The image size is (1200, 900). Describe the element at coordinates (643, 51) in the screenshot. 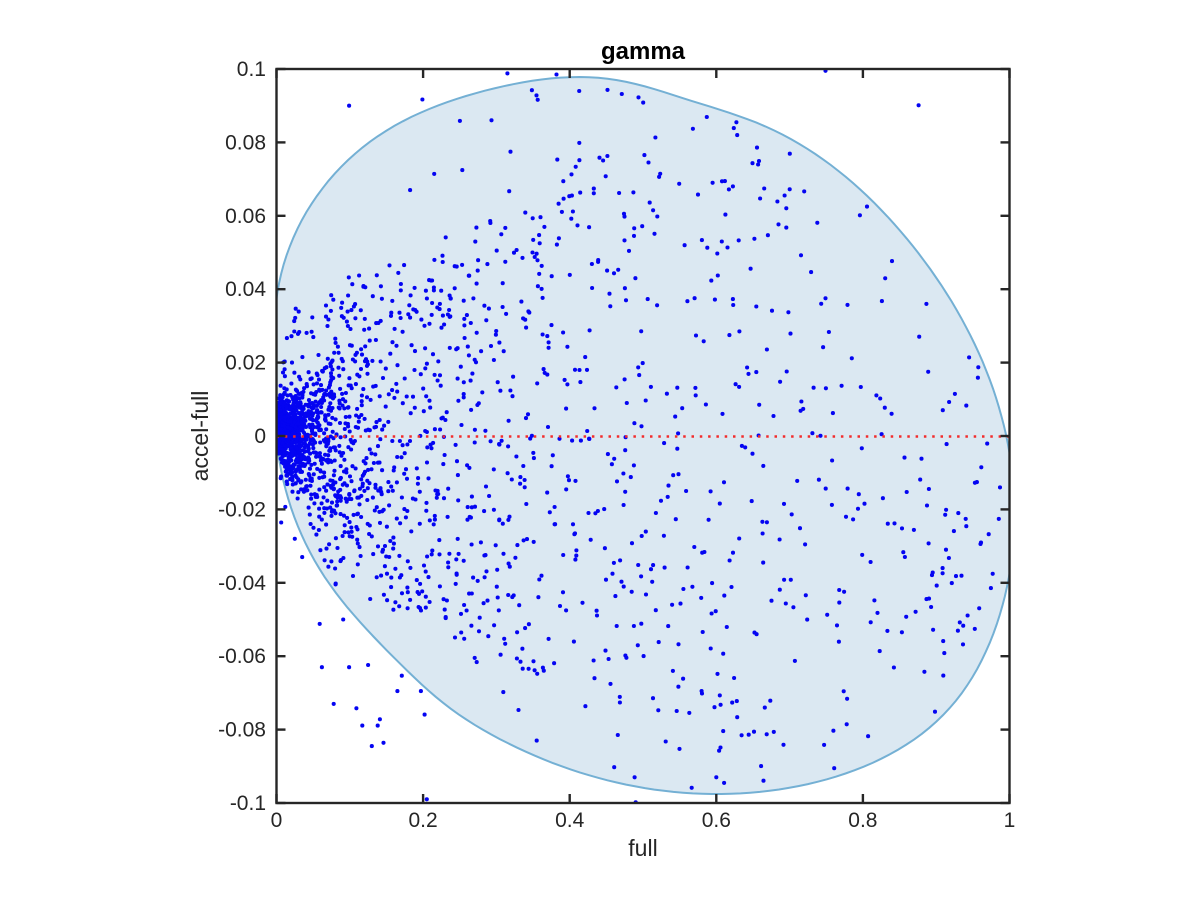

I see `svg-text: gamma` at that location.